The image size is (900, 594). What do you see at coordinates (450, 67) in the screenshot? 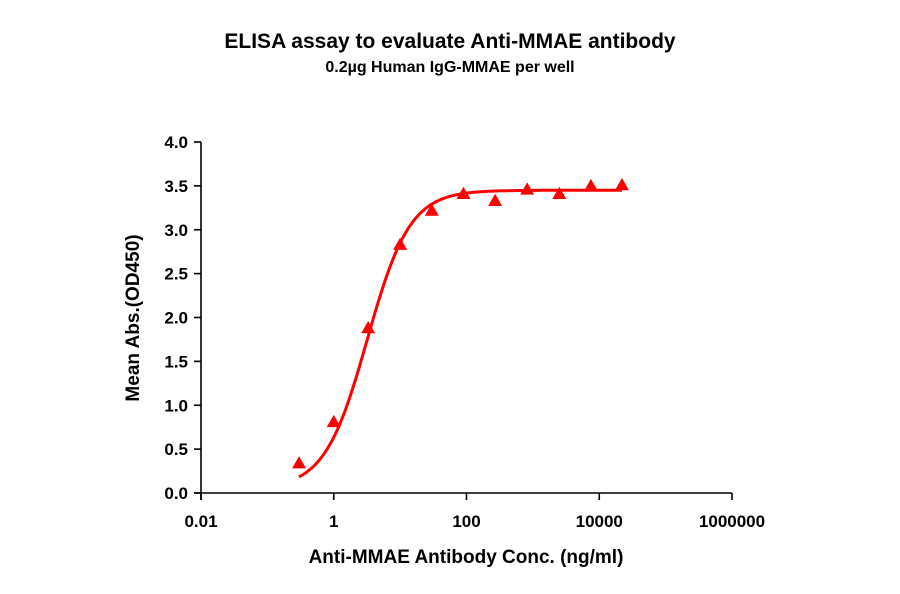
I see `chart-subtitle: 0.2µg Human IgG-MMAE per well` at bounding box center [450, 67].